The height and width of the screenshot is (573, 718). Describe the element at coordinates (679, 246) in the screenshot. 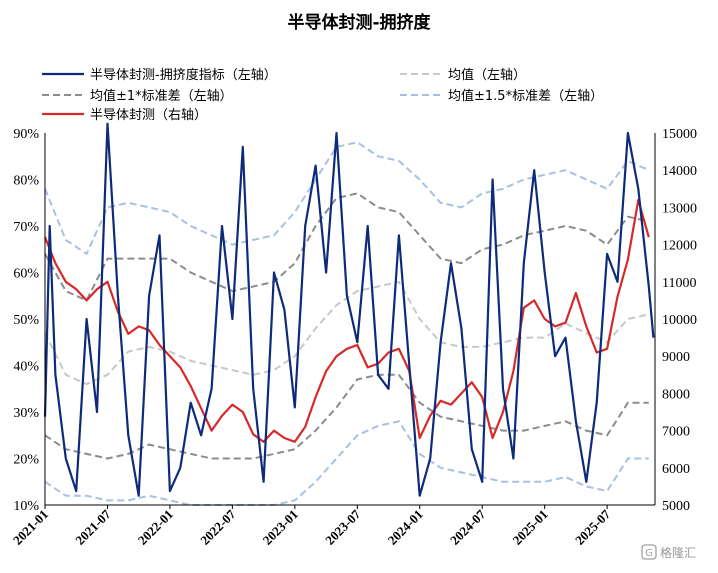

I see `right-tick-label: 12000` at that location.